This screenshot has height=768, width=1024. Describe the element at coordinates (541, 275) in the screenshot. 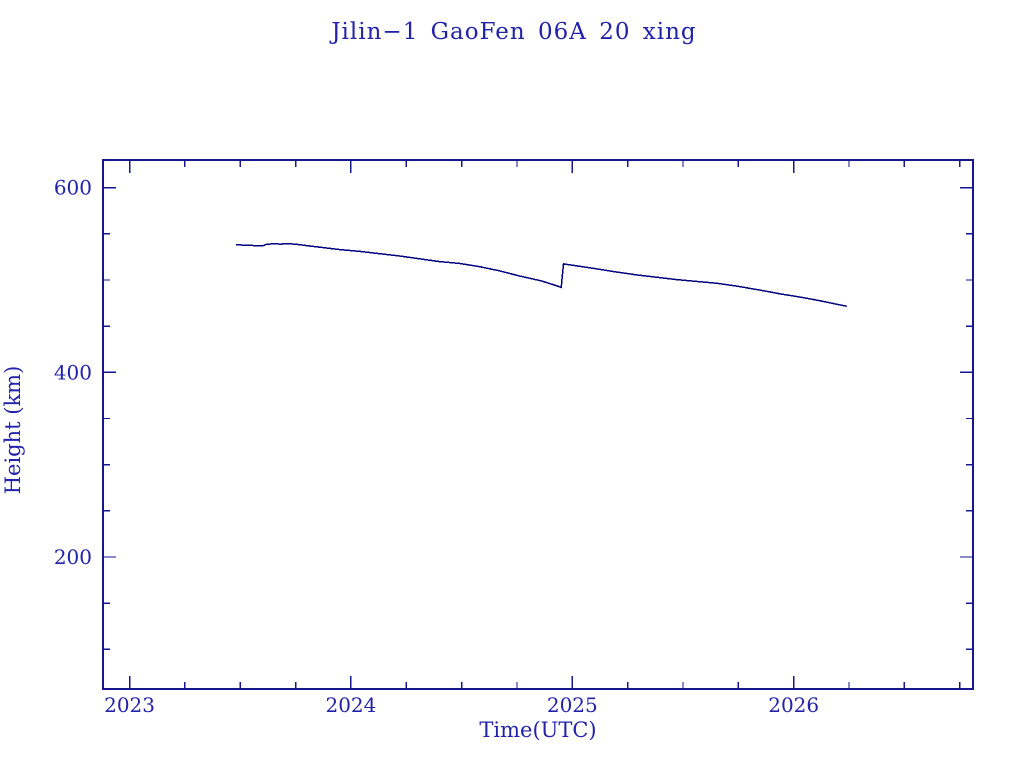

I see `height-series-line` at that location.